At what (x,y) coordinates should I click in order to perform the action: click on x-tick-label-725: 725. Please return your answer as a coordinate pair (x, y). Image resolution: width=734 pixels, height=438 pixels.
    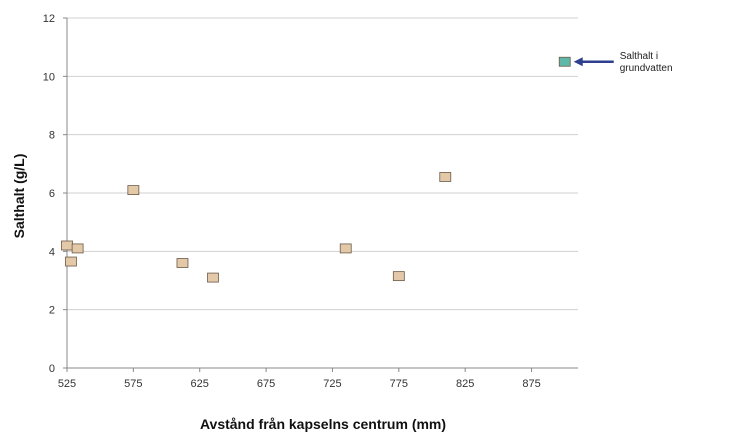
    Looking at the image, I should click on (332, 384).